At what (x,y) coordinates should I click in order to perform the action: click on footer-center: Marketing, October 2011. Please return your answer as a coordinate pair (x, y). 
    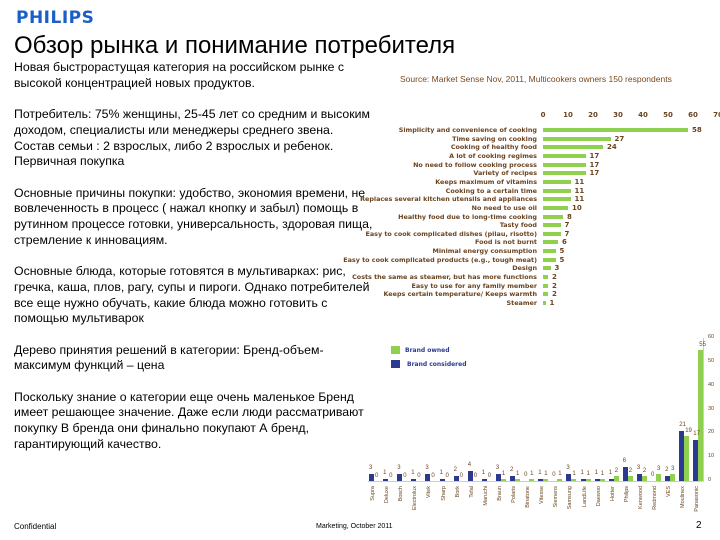
    Looking at the image, I should click on (354, 526).